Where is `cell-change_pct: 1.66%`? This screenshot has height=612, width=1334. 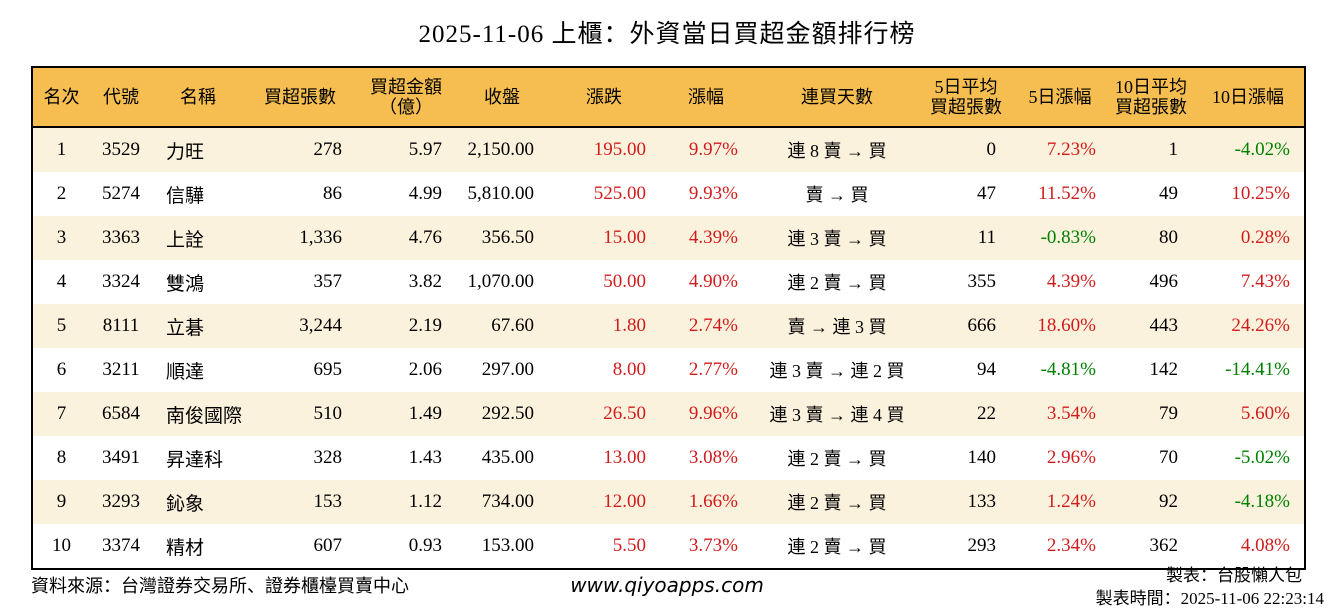 cell-change_pct: 1.66% is located at coordinates (713, 501).